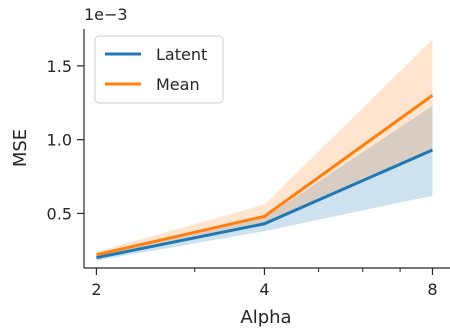 The width and height of the screenshot is (450, 329). I want to click on y-axis-label: MSE, so click(20, 148).